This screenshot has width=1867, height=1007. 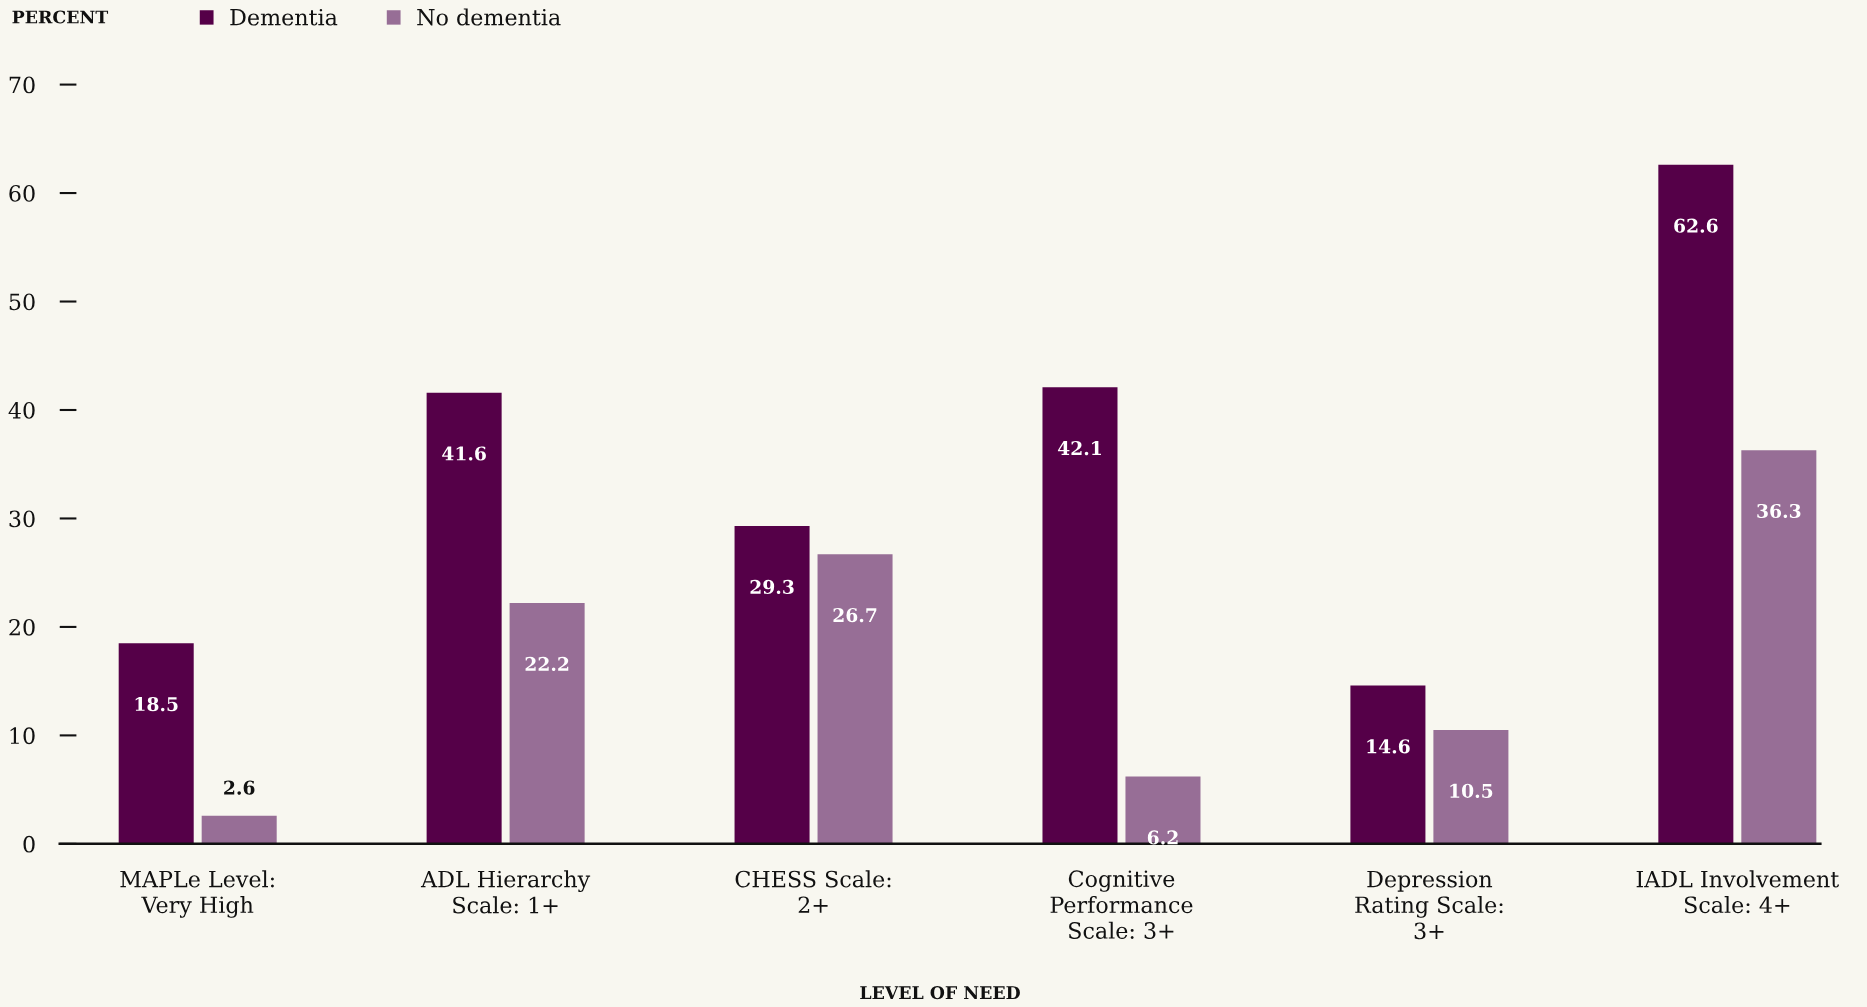 I want to click on x-tick-label: Depression Rating Scale: 3+, so click(x=1429, y=905).